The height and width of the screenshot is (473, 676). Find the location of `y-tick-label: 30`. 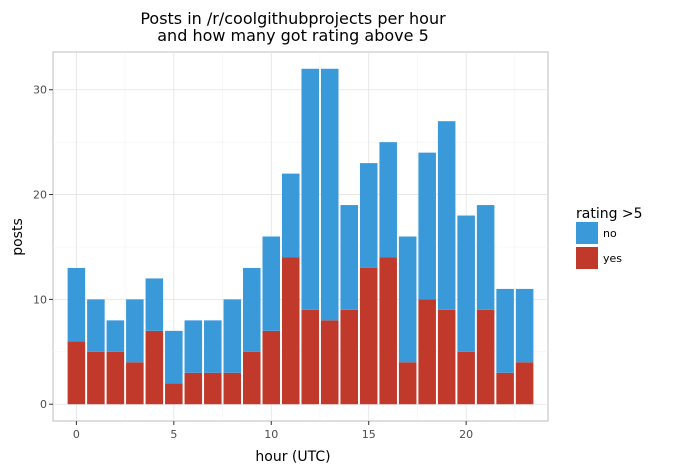

y-tick-label: 30 is located at coordinates (40, 90).